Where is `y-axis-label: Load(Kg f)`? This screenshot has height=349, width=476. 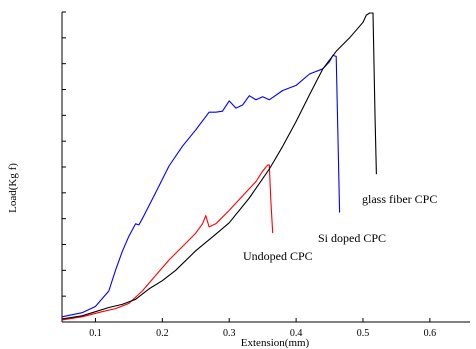 y-axis-label: Load(Kg f) is located at coordinates (13, 188).